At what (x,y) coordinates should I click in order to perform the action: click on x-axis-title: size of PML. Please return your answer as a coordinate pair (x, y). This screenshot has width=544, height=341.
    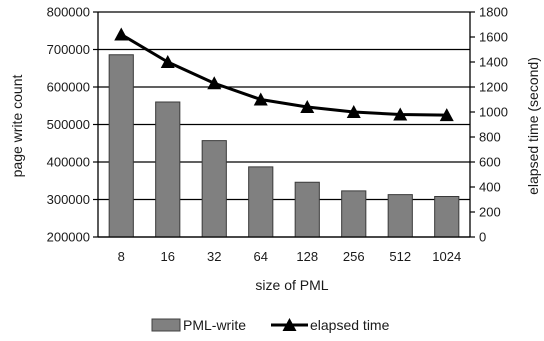
    Looking at the image, I should click on (291, 285).